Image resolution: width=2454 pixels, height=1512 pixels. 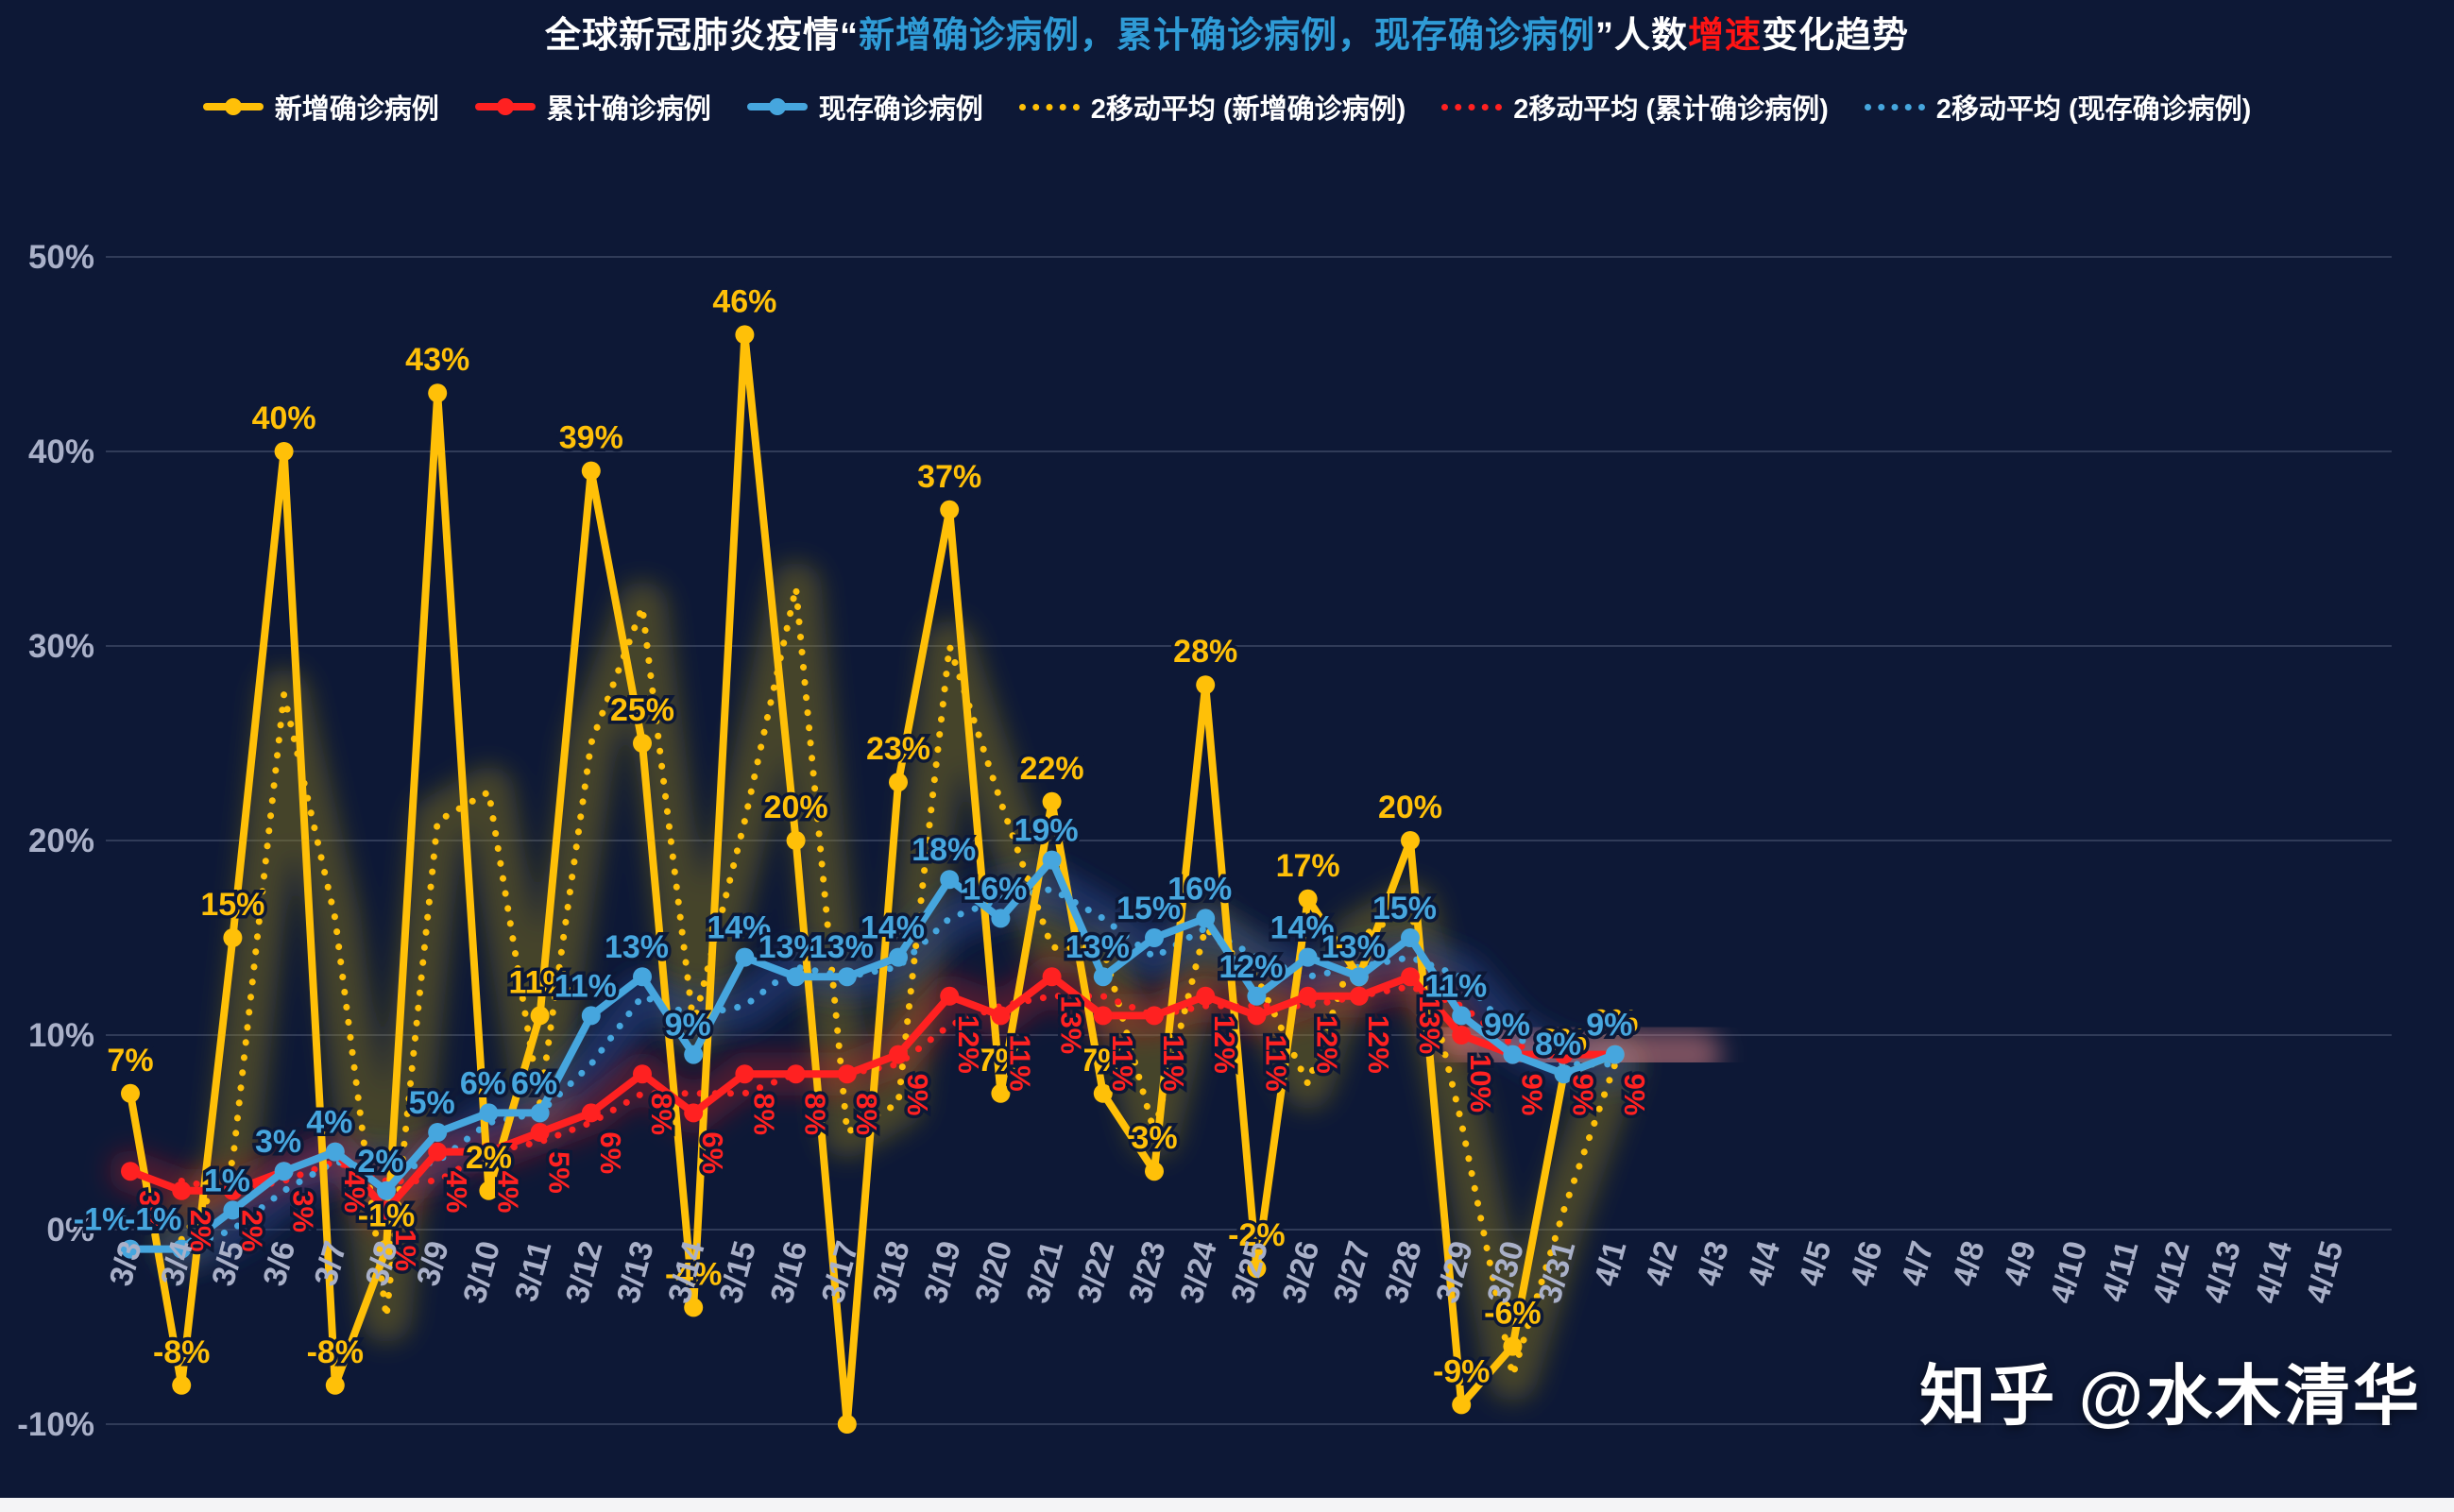 What do you see at coordinates (1256, 1235) in the screenshot?
I see `data-label: -2%` at bounding box center [1256, 1235].